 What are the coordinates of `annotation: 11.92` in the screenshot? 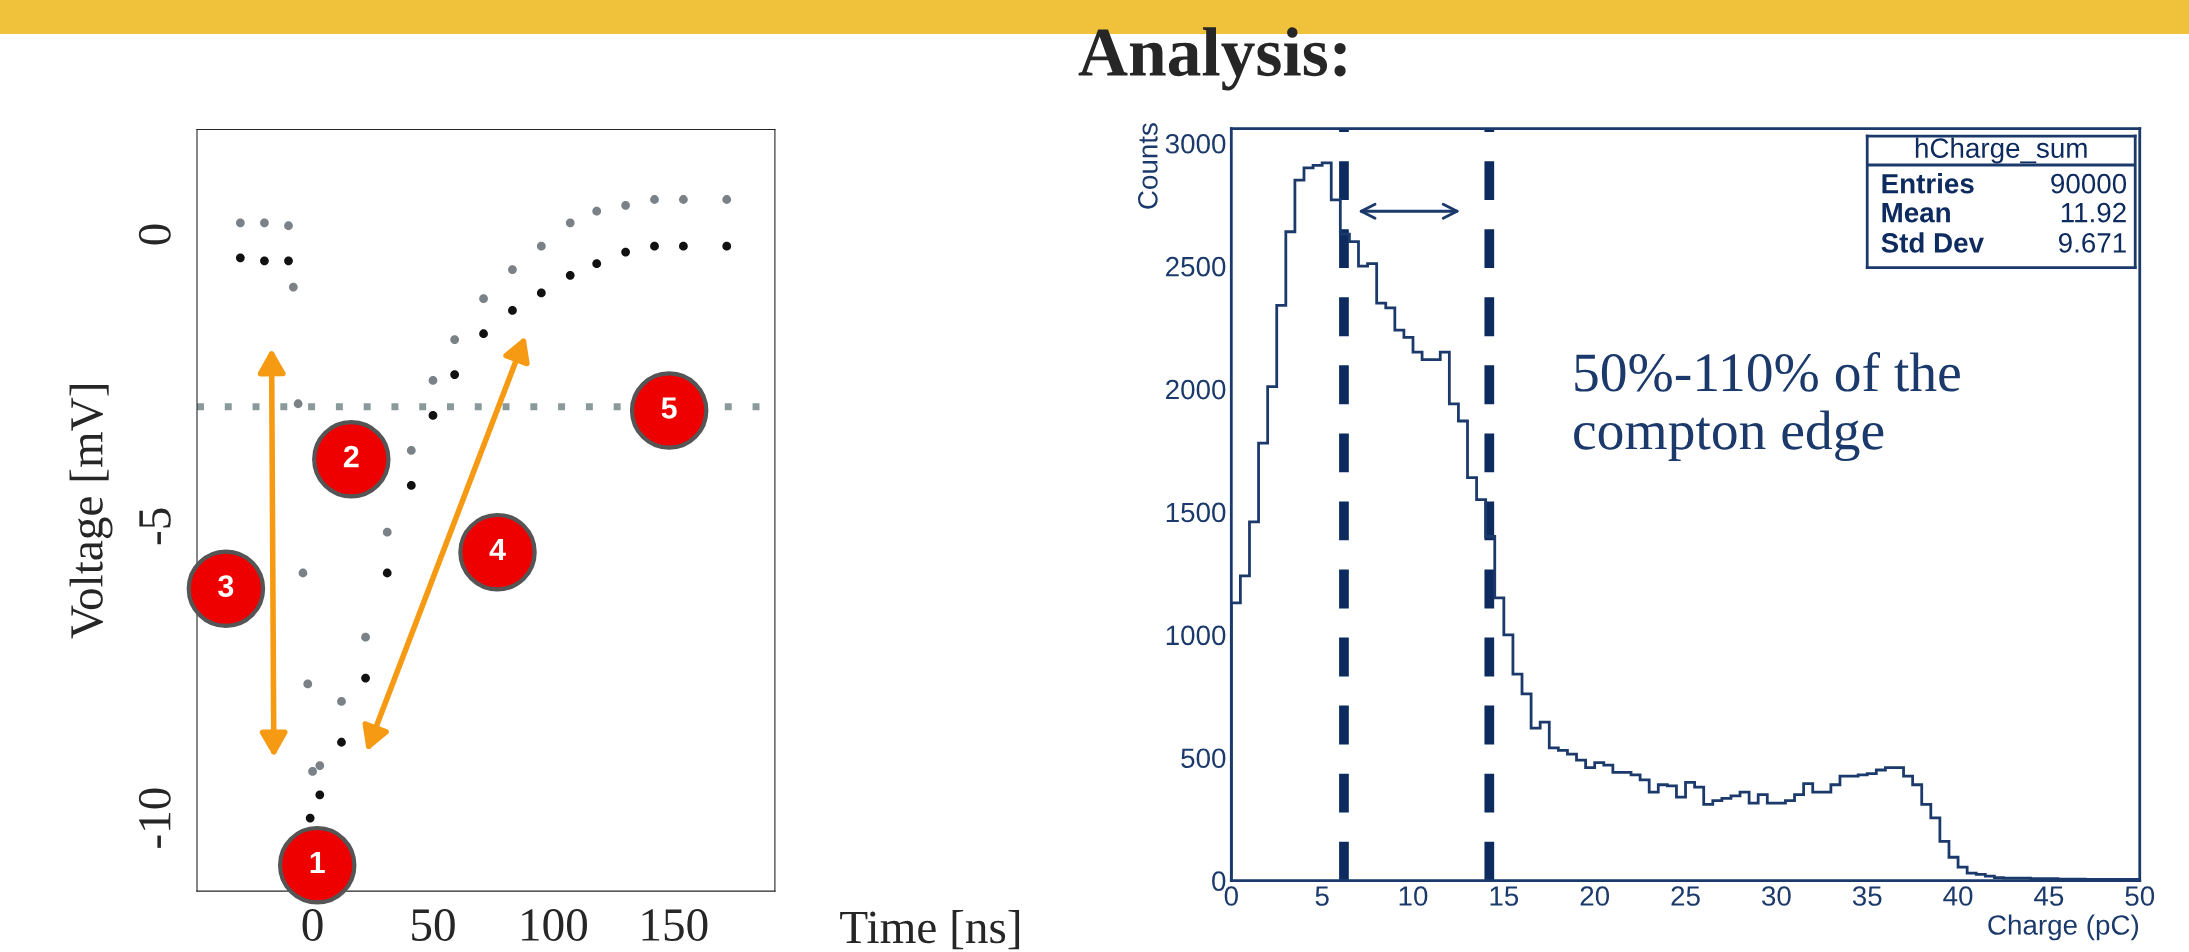 It's located at (2093, 212).